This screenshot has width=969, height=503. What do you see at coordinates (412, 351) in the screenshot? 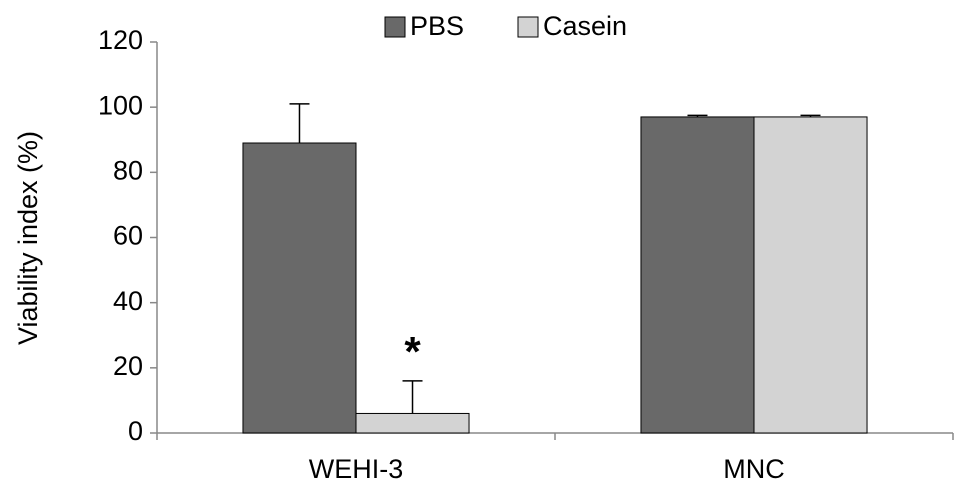
I see `annotation: *` at bounding box center [412, 351].